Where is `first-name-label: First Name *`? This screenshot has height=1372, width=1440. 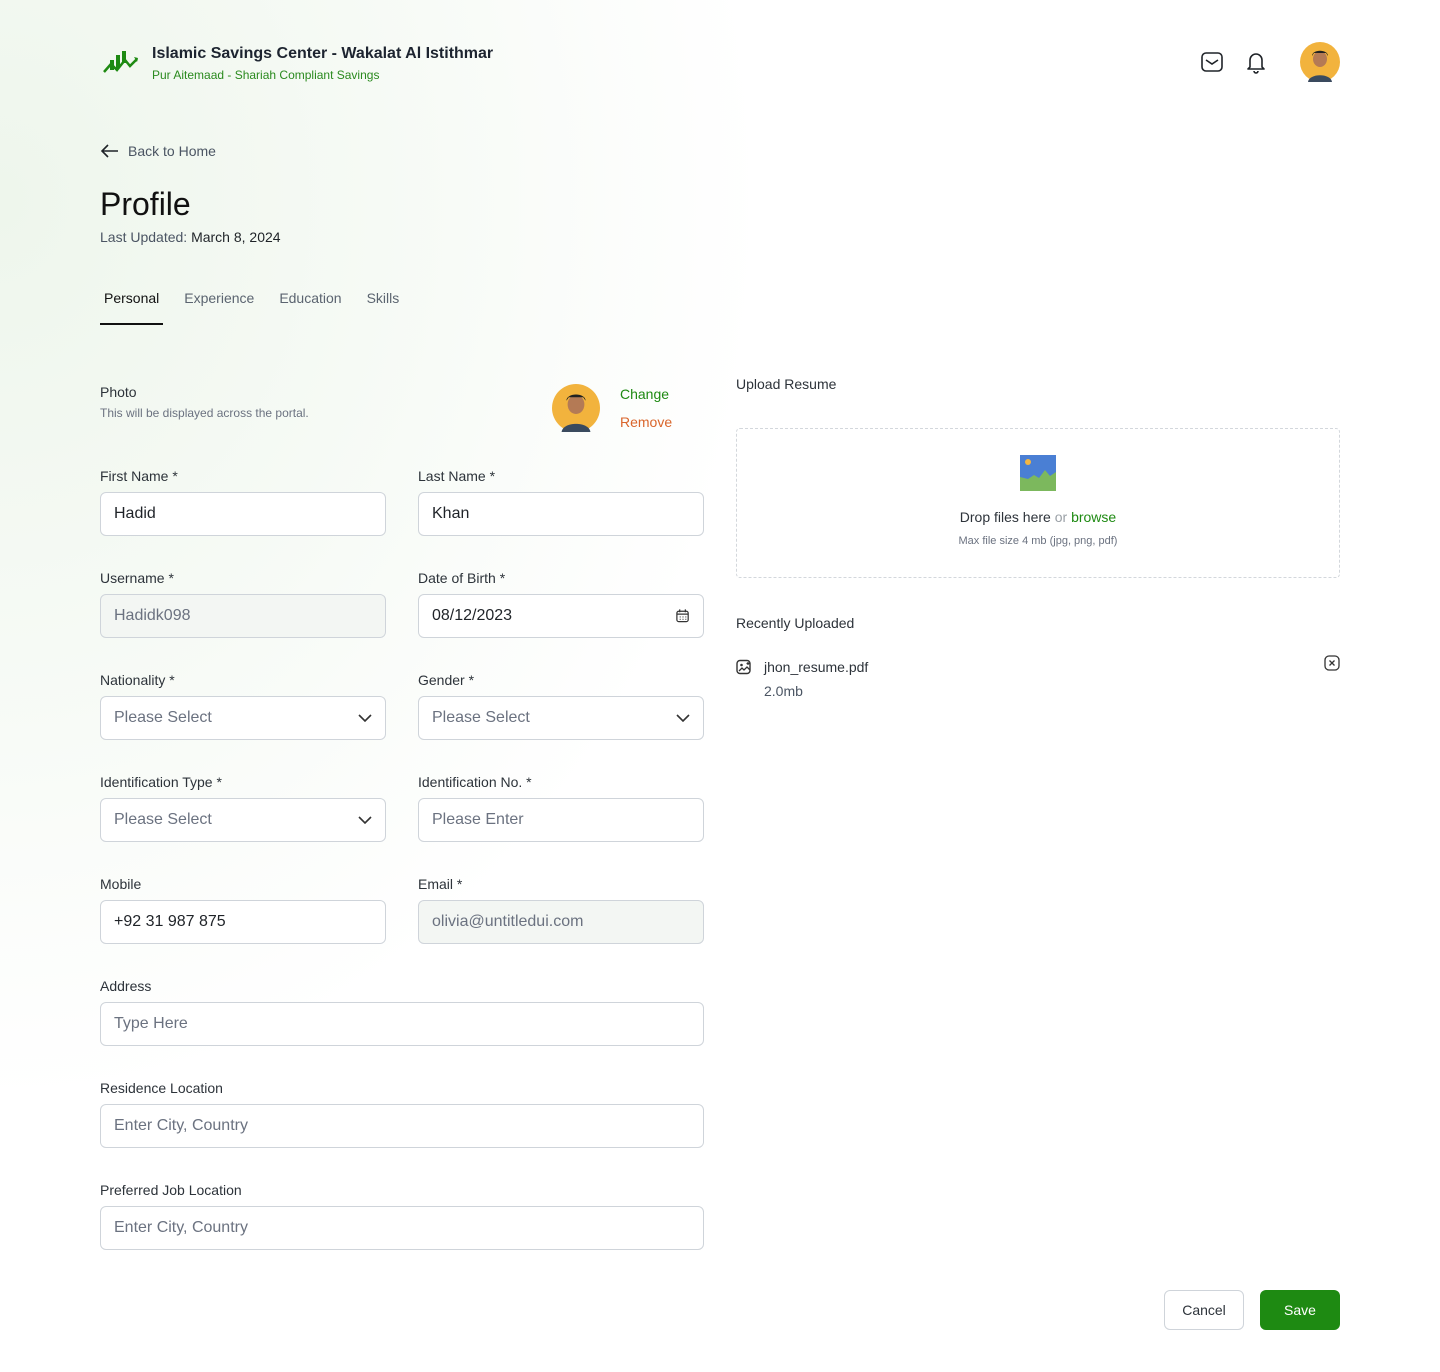
first-name-label: First Name * is located at coordinates (139, 476).